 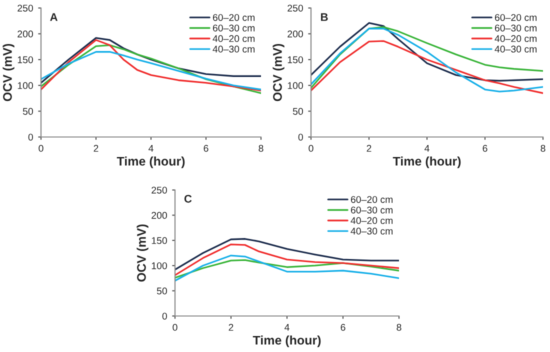 I want to click on annotation: C, so click(x=188, y=198).